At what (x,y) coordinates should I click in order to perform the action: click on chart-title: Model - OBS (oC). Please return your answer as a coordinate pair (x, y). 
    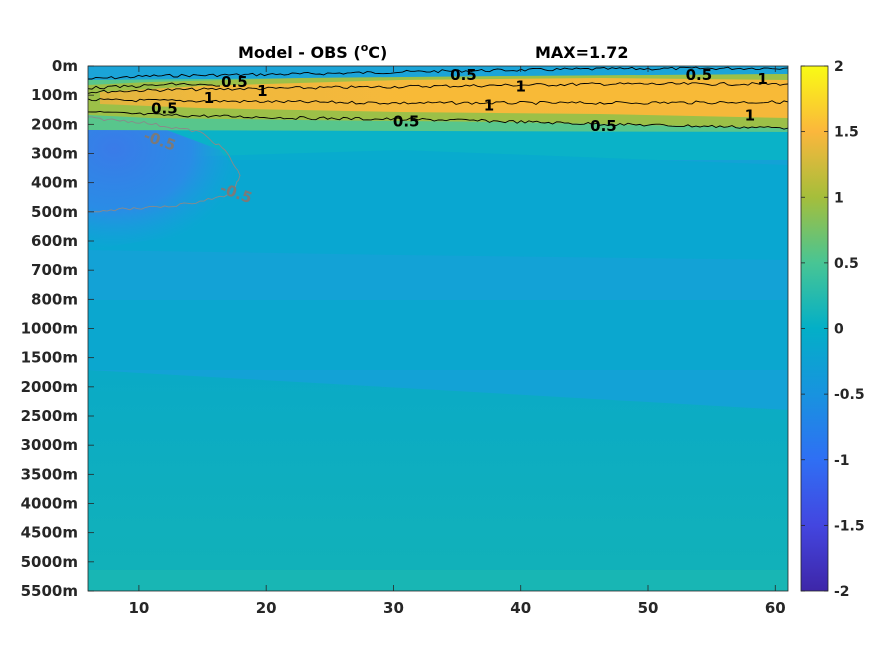
    Looking at the image, I should click on (312, 51).